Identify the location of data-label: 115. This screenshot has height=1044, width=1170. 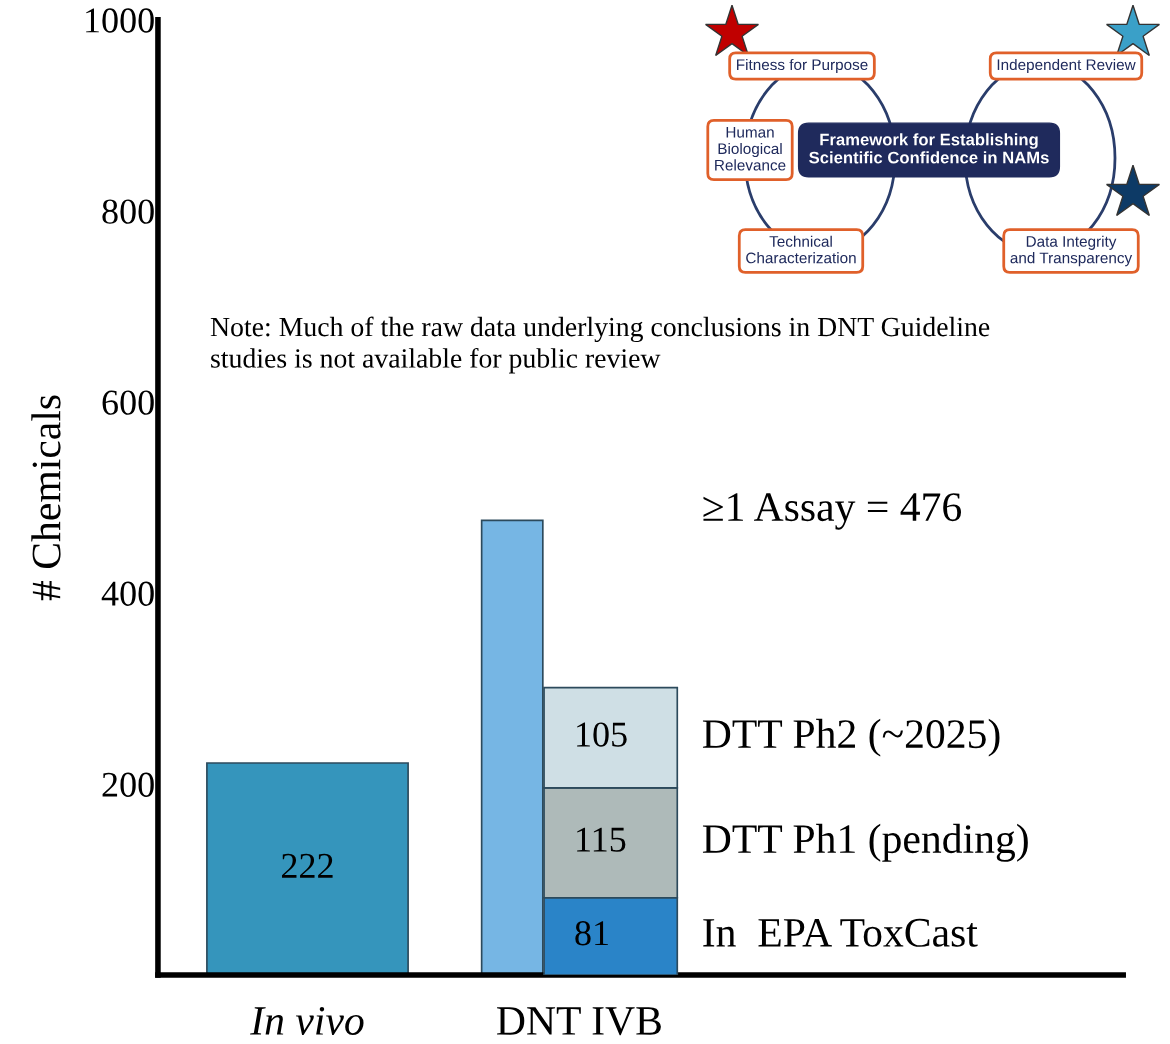
(601, 839).